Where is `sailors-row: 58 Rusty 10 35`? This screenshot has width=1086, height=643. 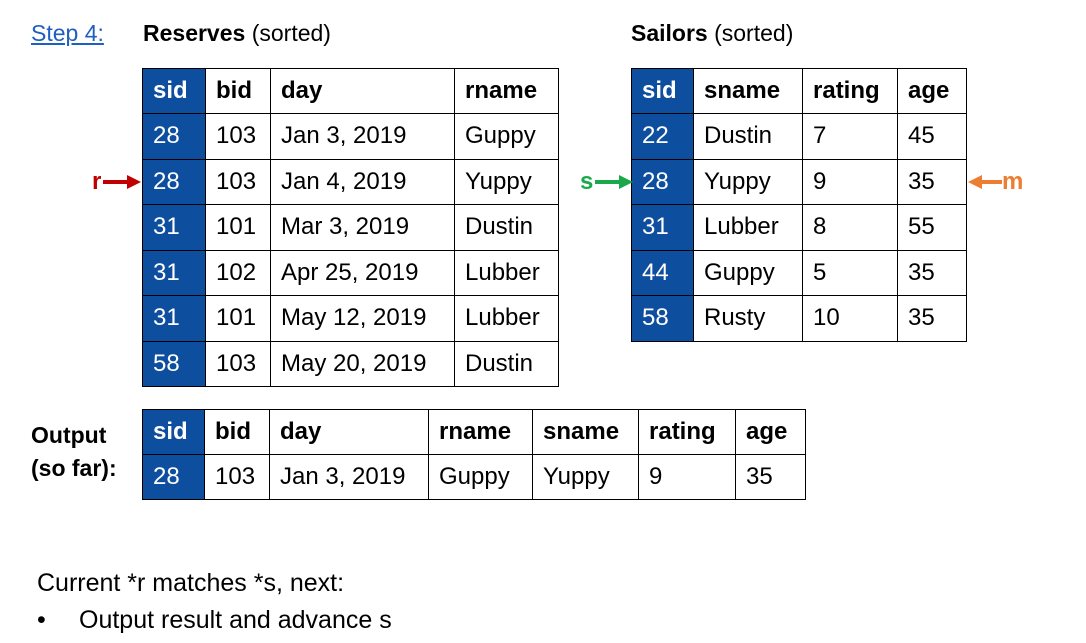 sailors-row: 58 Rusty 10 35 is located at coordinates (799, 318).